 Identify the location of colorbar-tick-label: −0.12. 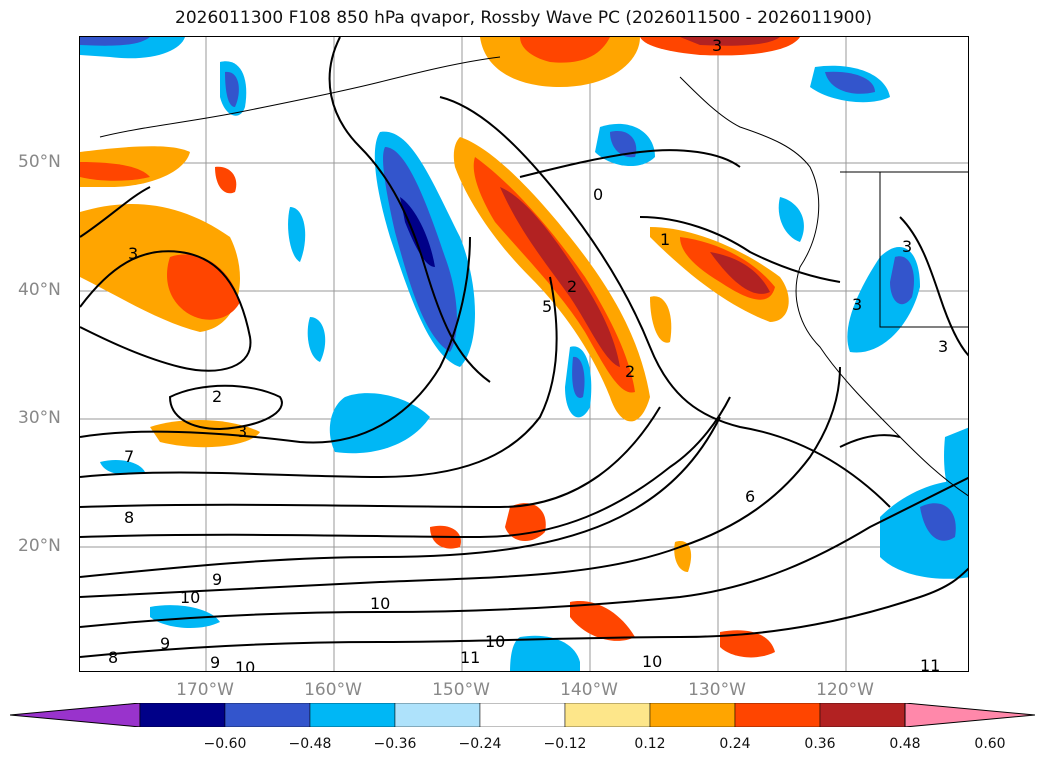
(565, 744).